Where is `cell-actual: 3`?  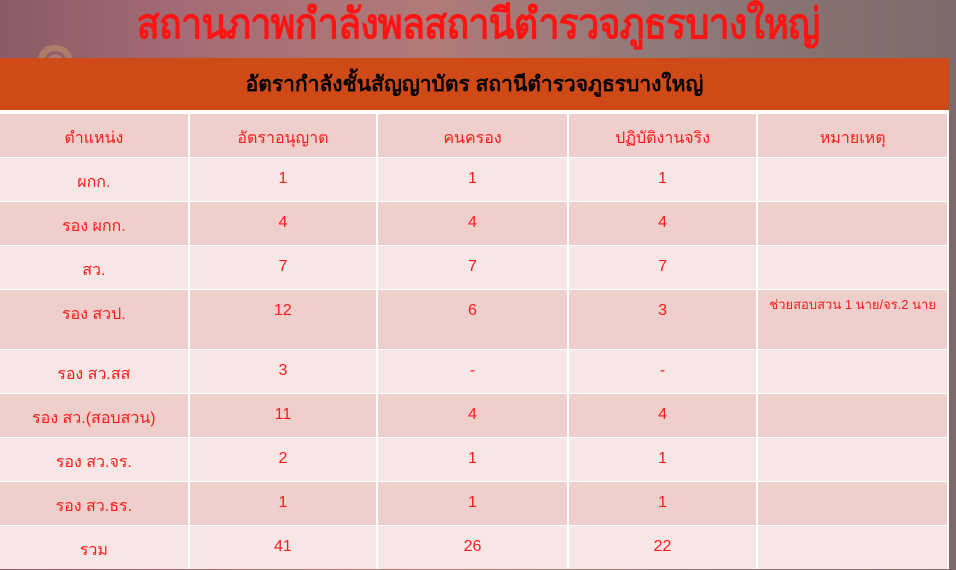
cell-actual: 3 is located at coordinates (662, 319).